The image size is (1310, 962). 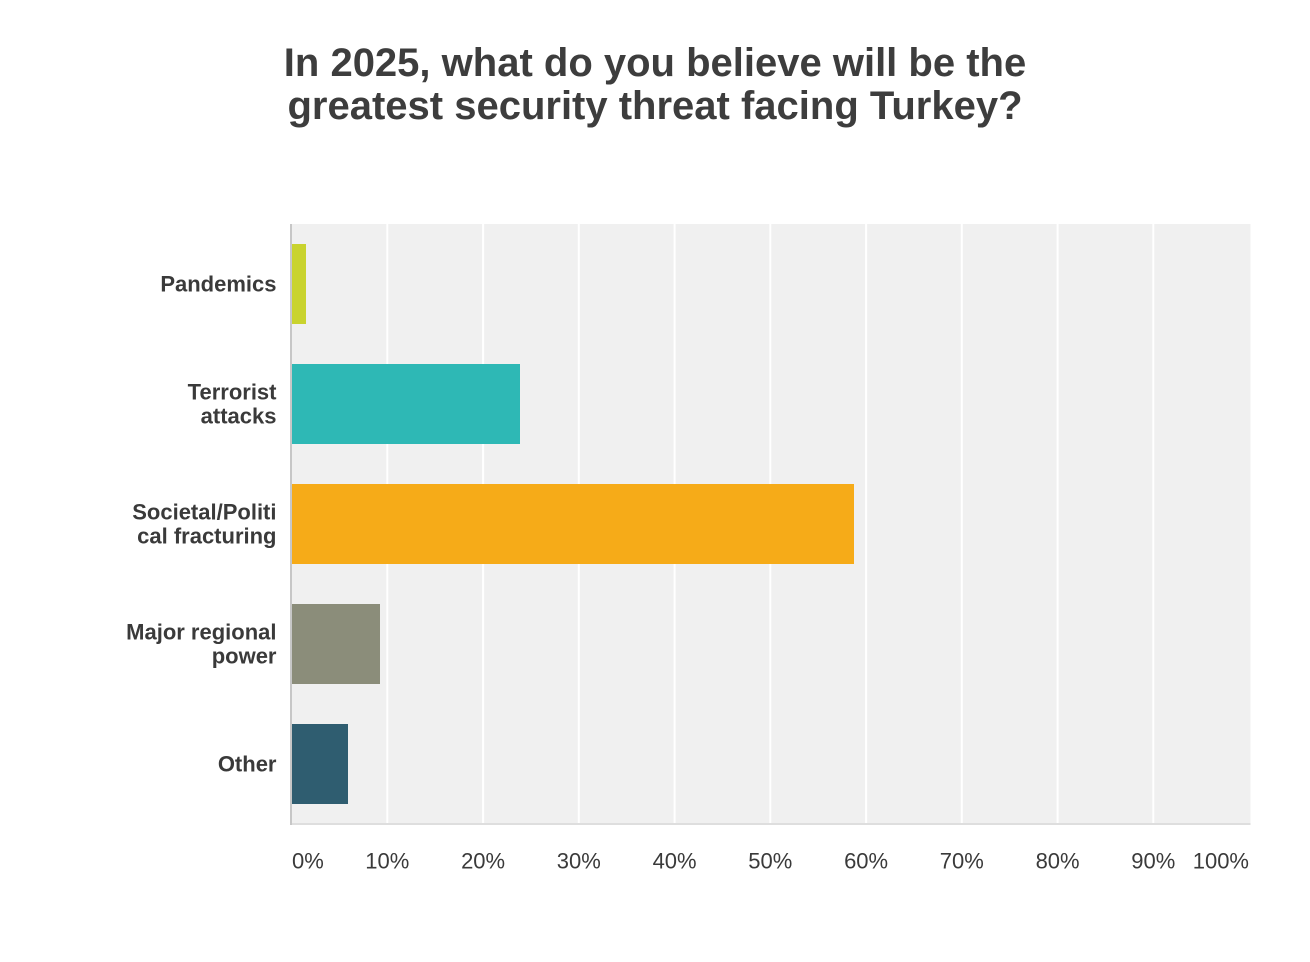 I want to click on svg-text: Pandemics, so click(x=218, y=284).